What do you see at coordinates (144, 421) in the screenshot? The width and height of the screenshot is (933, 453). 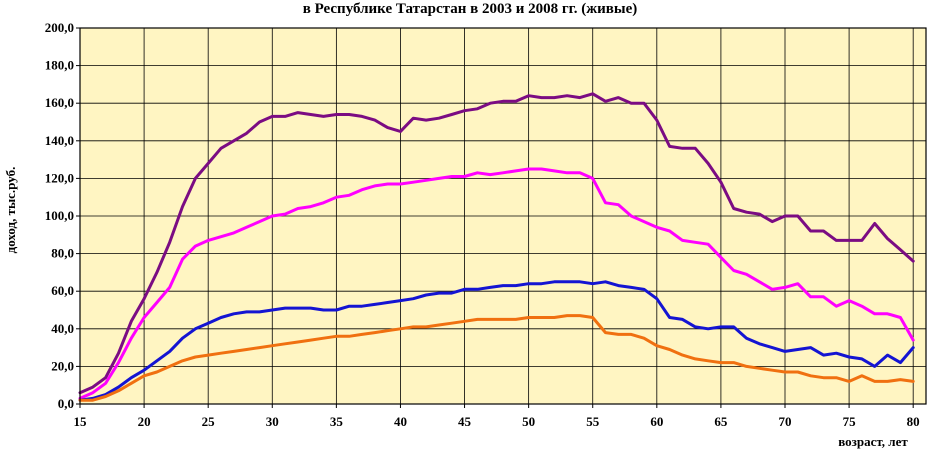 I see `x-tick-label: 20` at bounding box center [144, 421].